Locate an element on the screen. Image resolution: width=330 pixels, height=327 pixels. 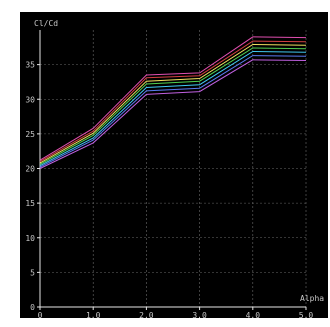
x-tick-label: 3.0 is located at coordinates (199, 314).